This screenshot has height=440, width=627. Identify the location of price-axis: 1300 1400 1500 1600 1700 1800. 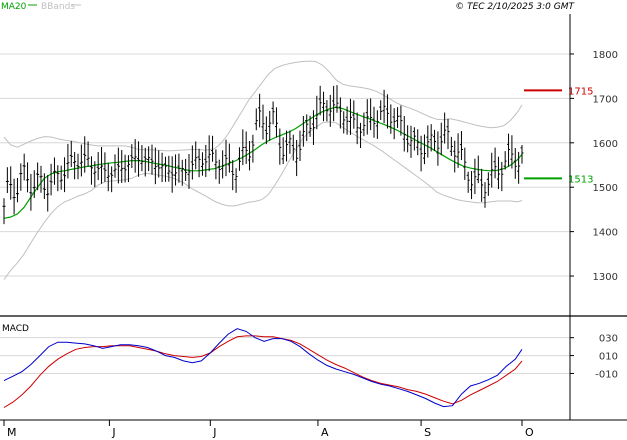
(594, 166).